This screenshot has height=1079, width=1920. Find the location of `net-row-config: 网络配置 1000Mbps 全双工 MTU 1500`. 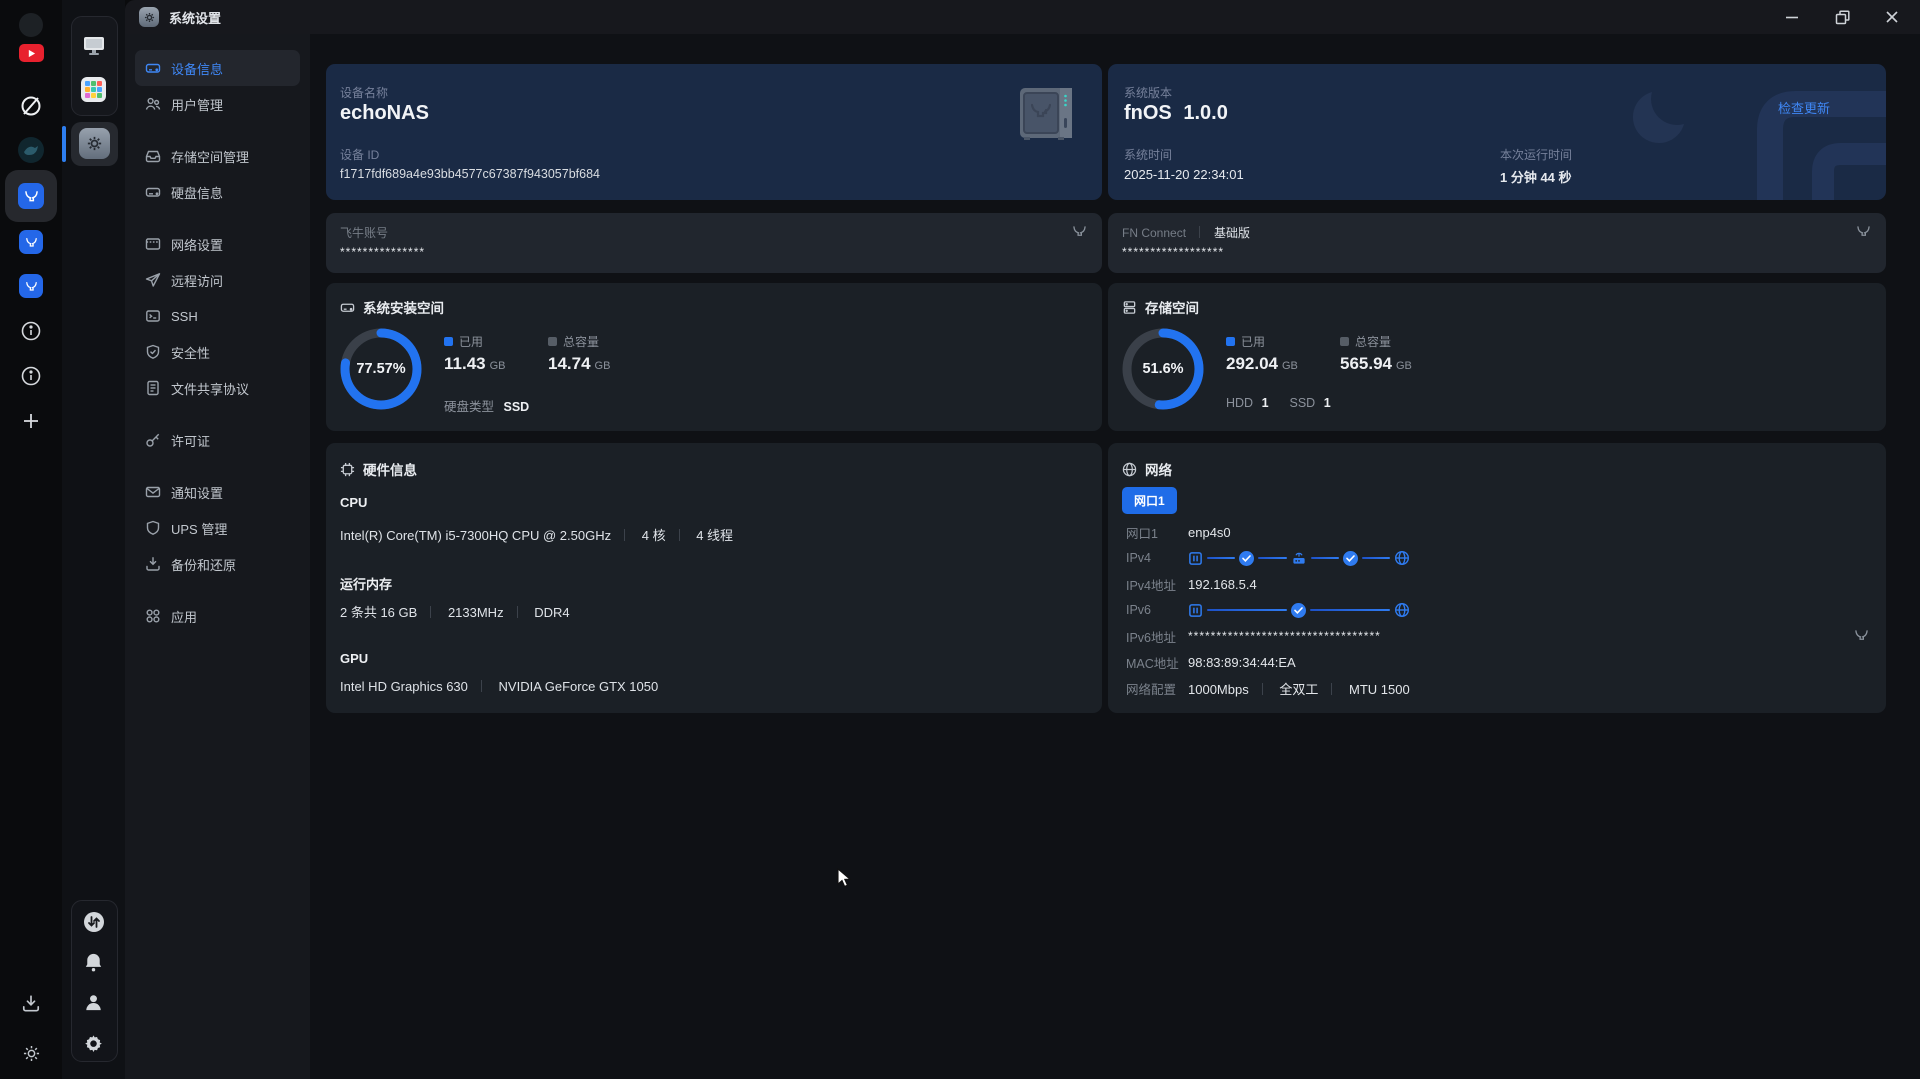

net-row-config: 网络配置 1000Mbps 全双工 MTU 1500 is located at coordinates (1268, 689).